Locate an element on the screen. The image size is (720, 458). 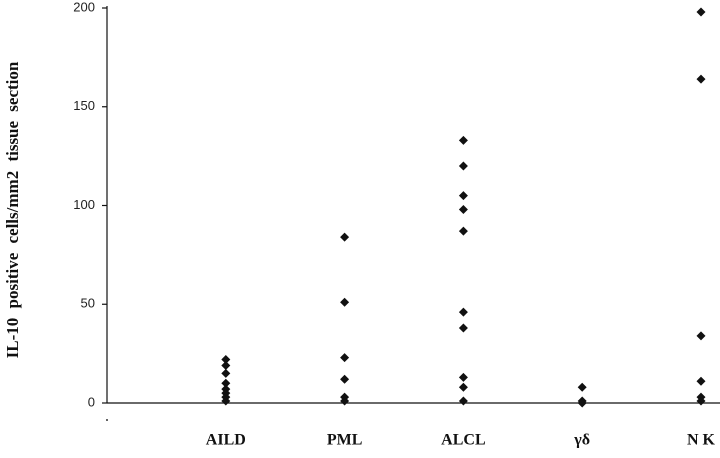
y-tick-label: 200 is located at coordinates (84, 7).